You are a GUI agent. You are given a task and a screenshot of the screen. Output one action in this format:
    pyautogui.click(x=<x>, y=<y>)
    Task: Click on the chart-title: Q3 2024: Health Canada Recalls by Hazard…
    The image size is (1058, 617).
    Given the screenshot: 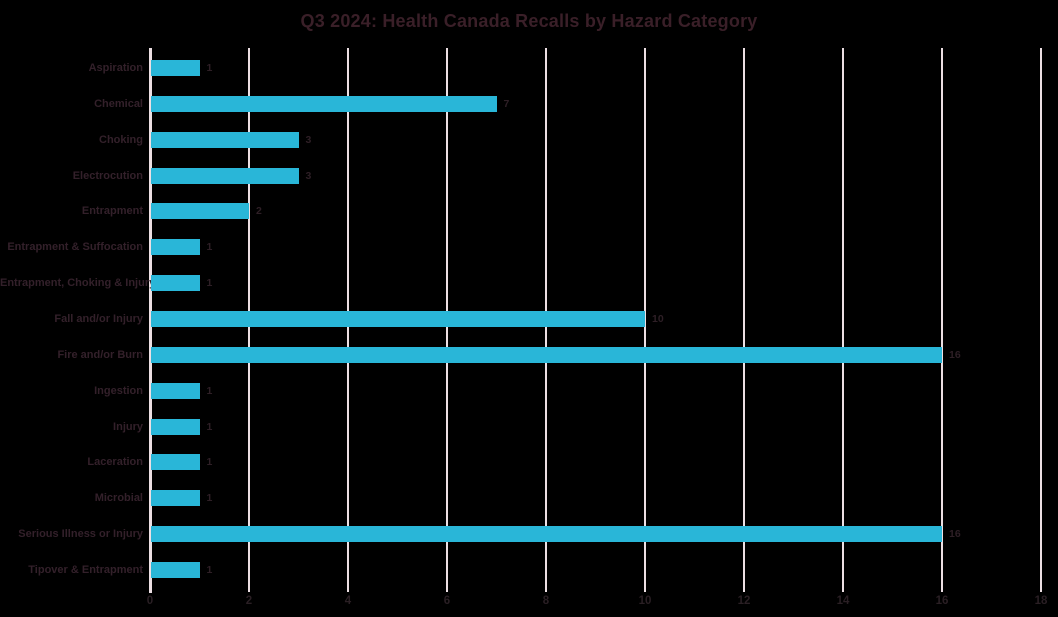 What is the action you would take?
    pyautogui.click(x=529, y=21)
    